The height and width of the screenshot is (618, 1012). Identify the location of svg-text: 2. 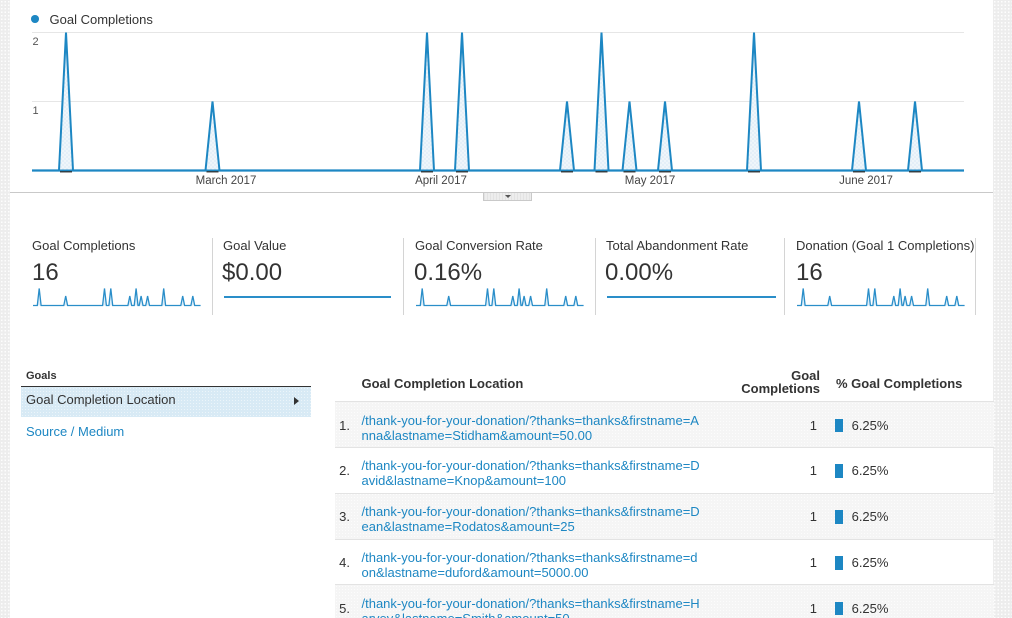
(36, 42).